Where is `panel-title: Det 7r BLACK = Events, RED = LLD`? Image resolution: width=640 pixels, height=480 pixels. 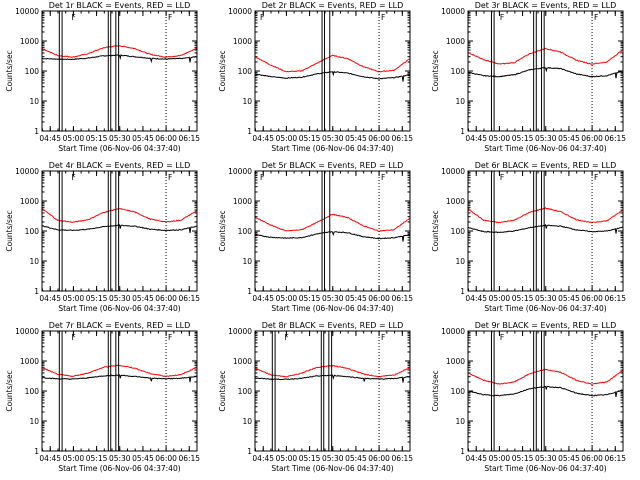
panel-title: Det 7r BLACK = Events, RED = LLD is located at coordinates (120, 325).